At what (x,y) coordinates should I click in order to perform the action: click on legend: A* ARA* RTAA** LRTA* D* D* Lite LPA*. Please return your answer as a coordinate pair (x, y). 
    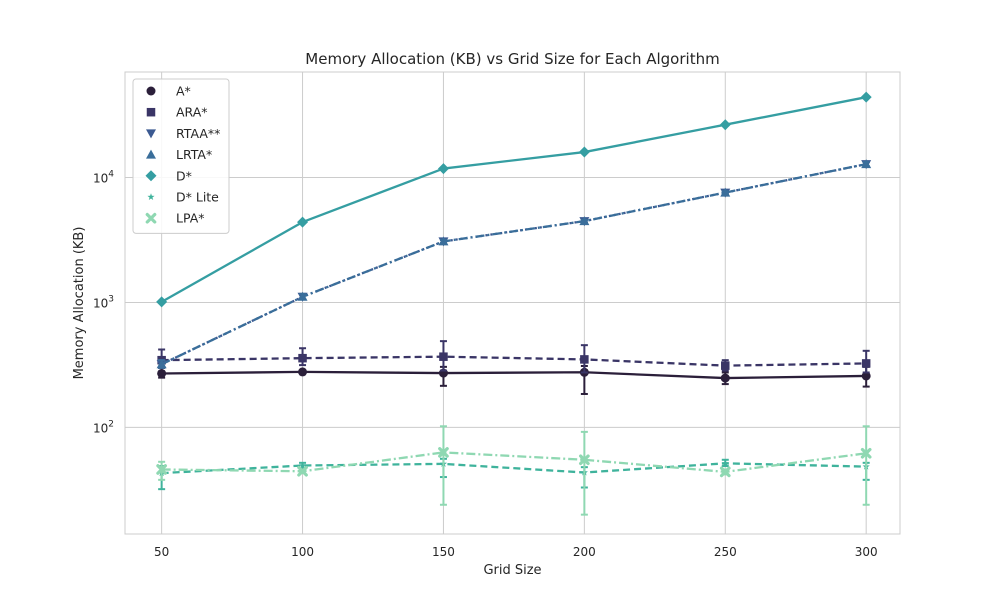
    Looking at the image, I should click on (181, 156).